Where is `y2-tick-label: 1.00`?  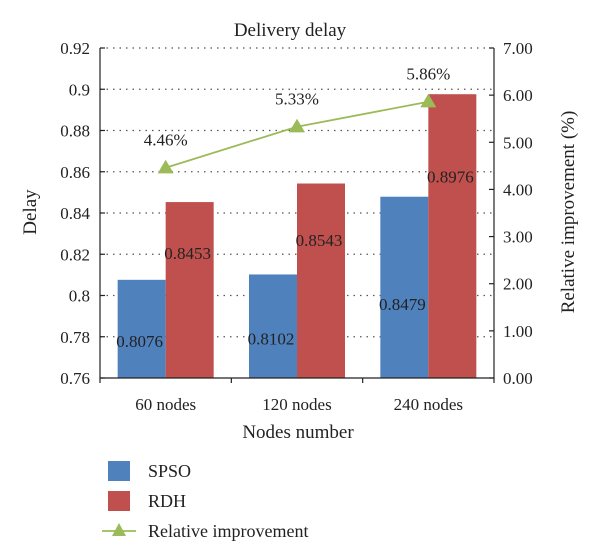 y2-tick-label: 1.00 is located at coordinates (518, 331).